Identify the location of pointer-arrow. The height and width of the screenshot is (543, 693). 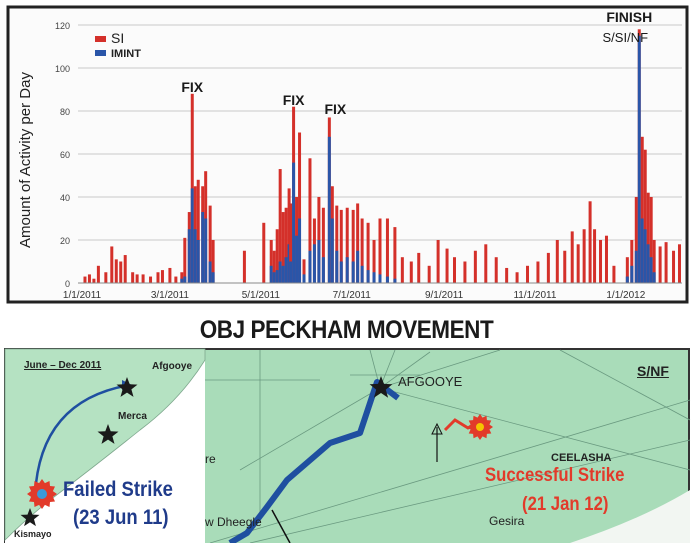
(281, 526).